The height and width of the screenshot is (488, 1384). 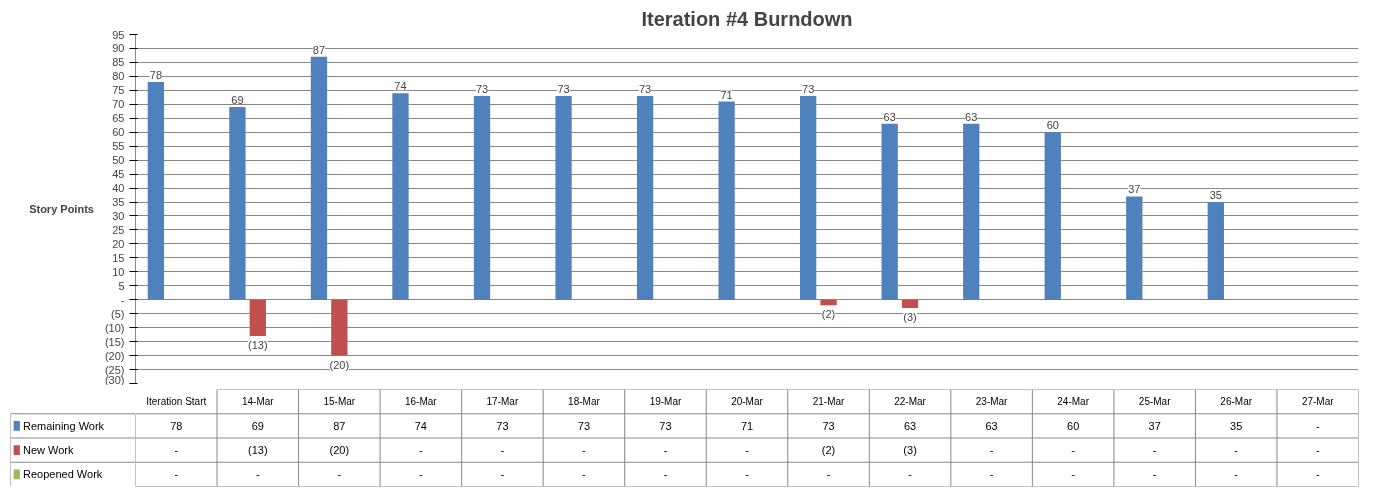 What do you see at coordinates (118, 132) in the screenshot?
I see `y-tick-label: 60` at bounding box center [118, 132].